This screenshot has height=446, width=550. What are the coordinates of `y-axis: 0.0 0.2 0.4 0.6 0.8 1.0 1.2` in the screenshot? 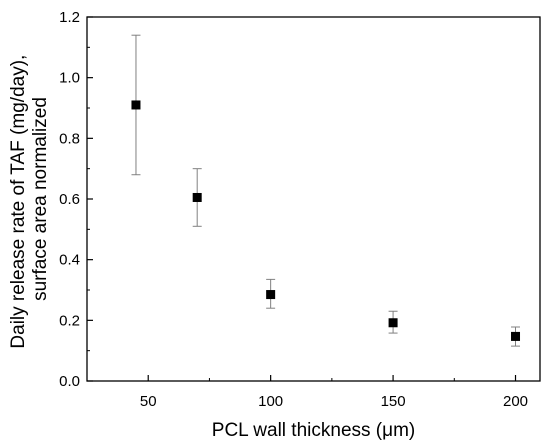 It's located at (76, 199).